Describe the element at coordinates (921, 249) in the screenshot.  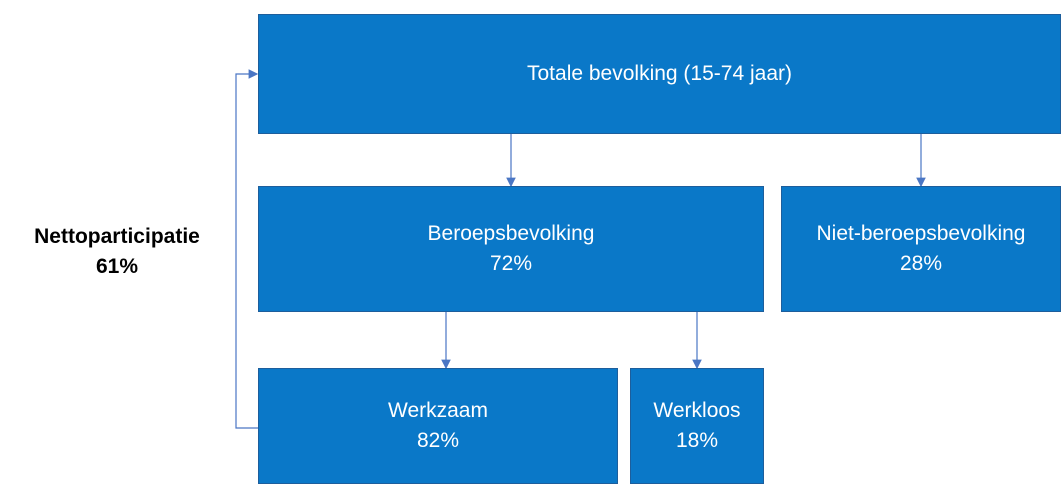
I see `node-box: Niet-beroepsbevolking 28%` at that location.